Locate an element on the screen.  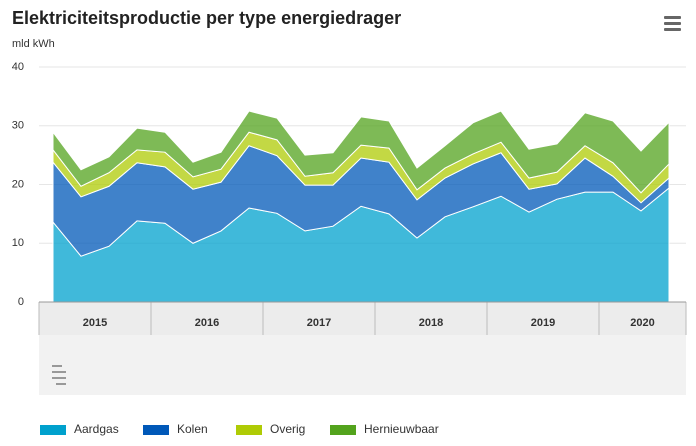
footer-box is located at coordinates (362, 365).